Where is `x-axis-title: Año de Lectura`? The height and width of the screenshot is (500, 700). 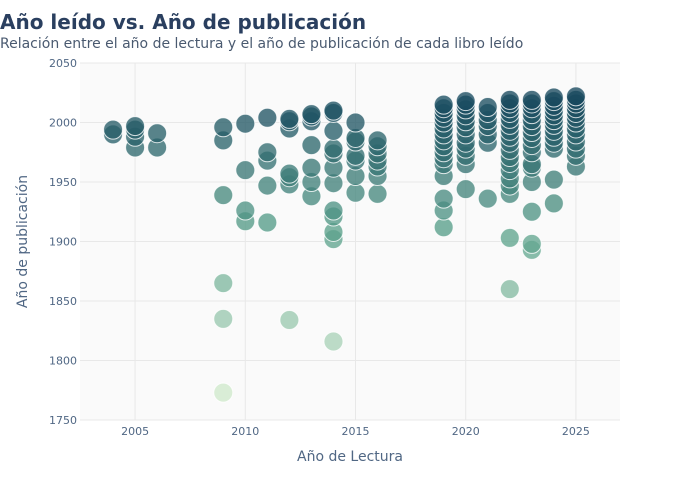 x-axis-title: Año de Lectura is located at coordinates (350, 457).